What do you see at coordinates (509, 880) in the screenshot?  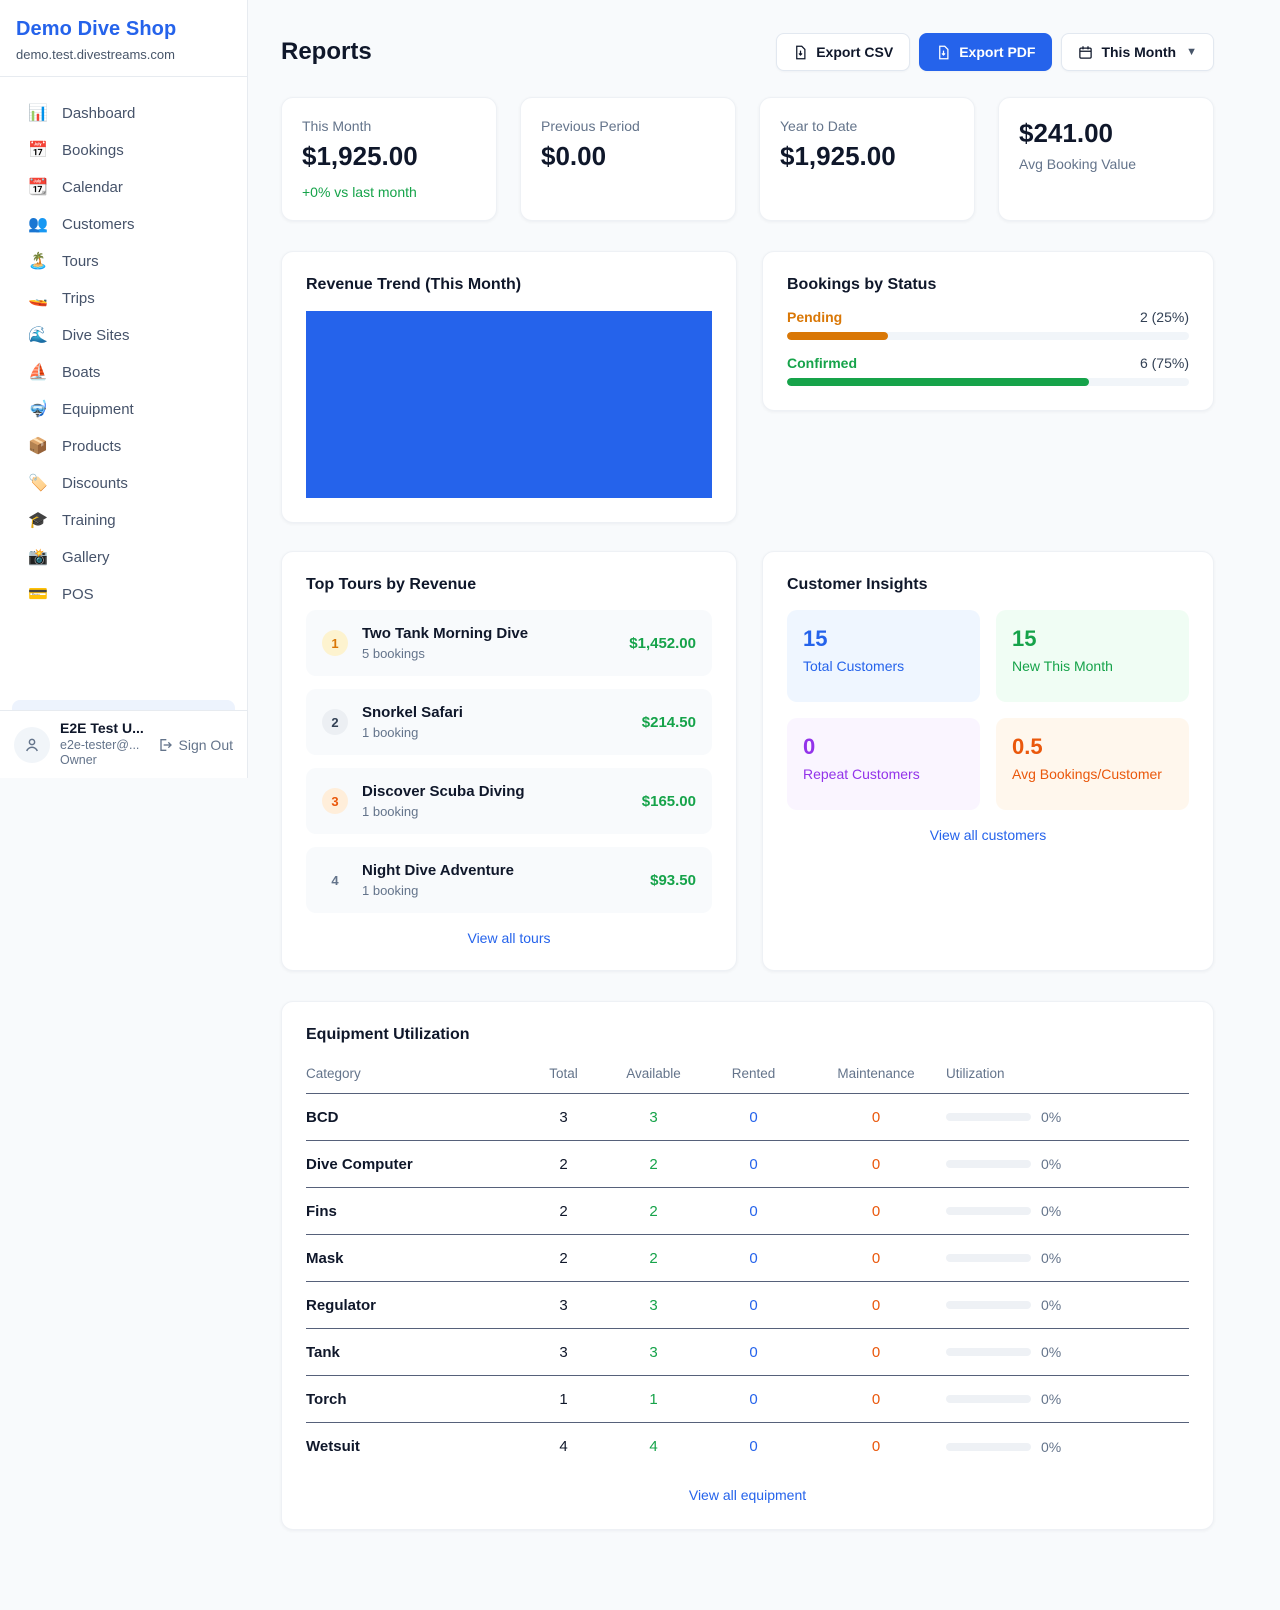 I see `tour-row: 4 Night Dive Adventure 1 booking $93.50` at bounding box center [509, 880].